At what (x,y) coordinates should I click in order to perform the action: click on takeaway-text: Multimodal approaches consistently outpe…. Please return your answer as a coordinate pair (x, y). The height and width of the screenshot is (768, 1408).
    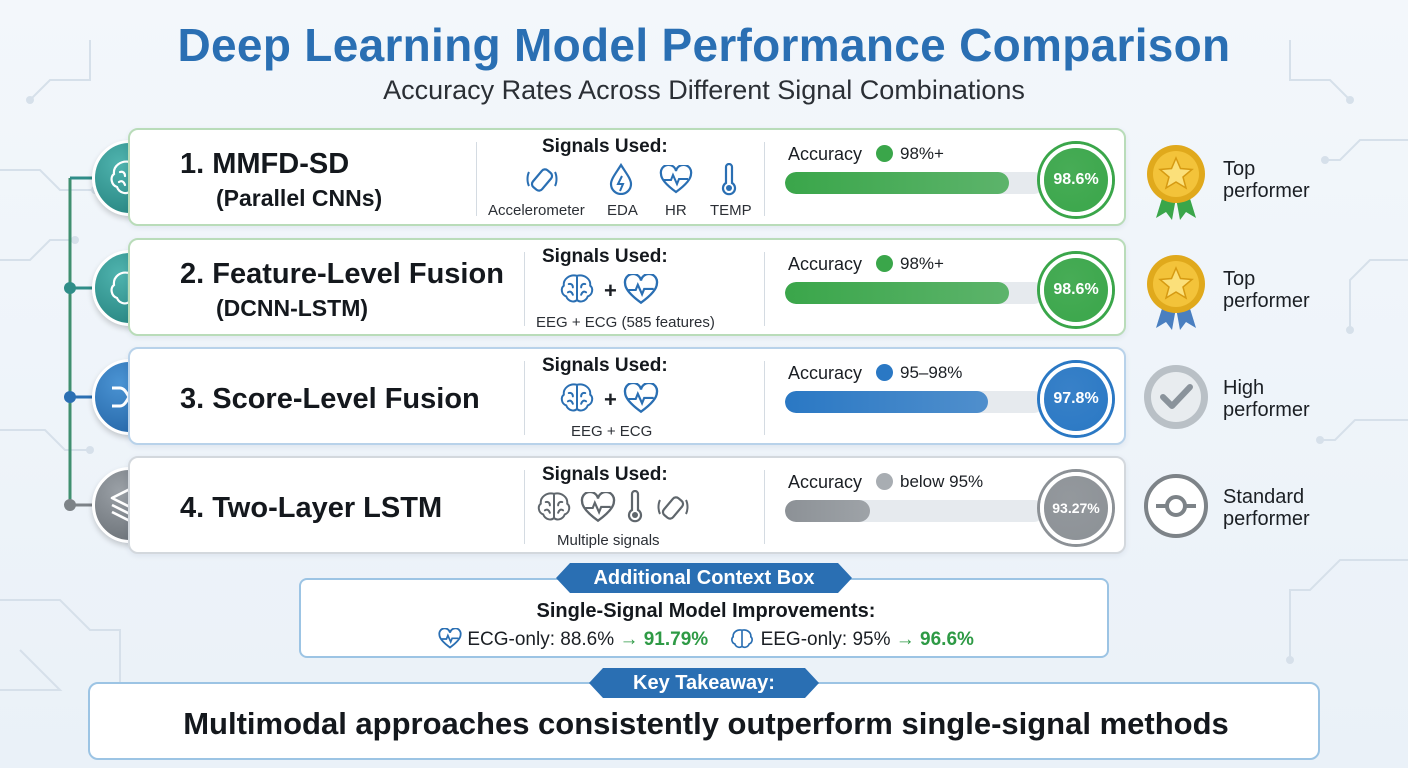
    Looking at the image, I should click on (706, 723).